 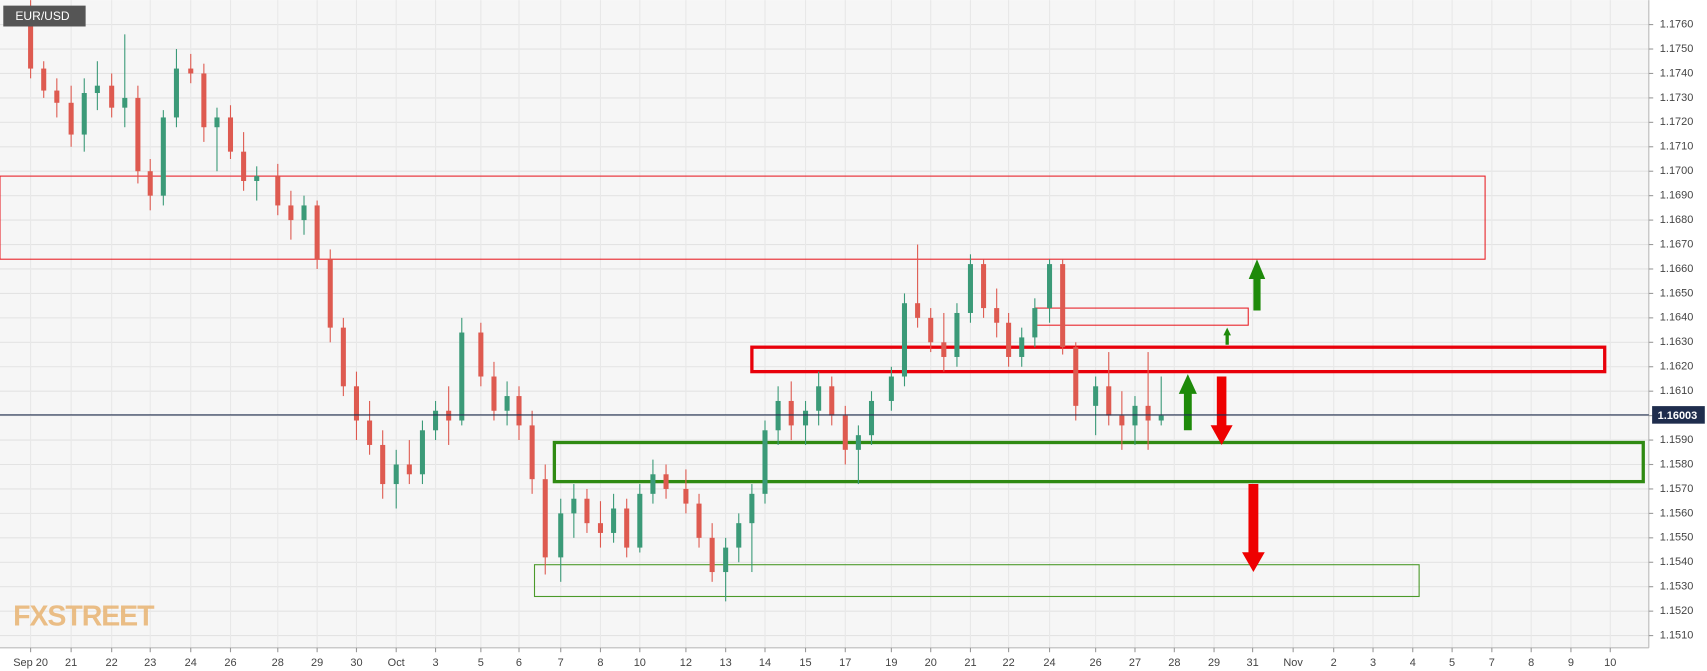 What do you see at coordinates (278, 663) in the screenshot?
I see `x-tick-label: 28` at bounding box center [278, 663].